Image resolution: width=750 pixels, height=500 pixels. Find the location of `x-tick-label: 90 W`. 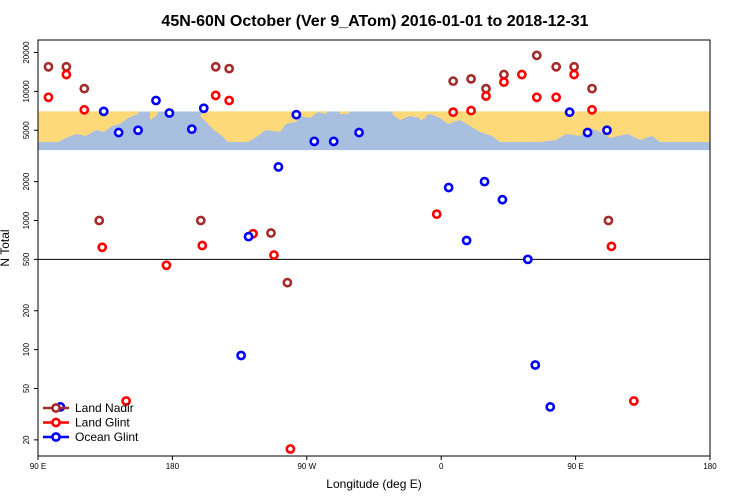

x-tick-label: 90 W is located at coordinates (306, 466).